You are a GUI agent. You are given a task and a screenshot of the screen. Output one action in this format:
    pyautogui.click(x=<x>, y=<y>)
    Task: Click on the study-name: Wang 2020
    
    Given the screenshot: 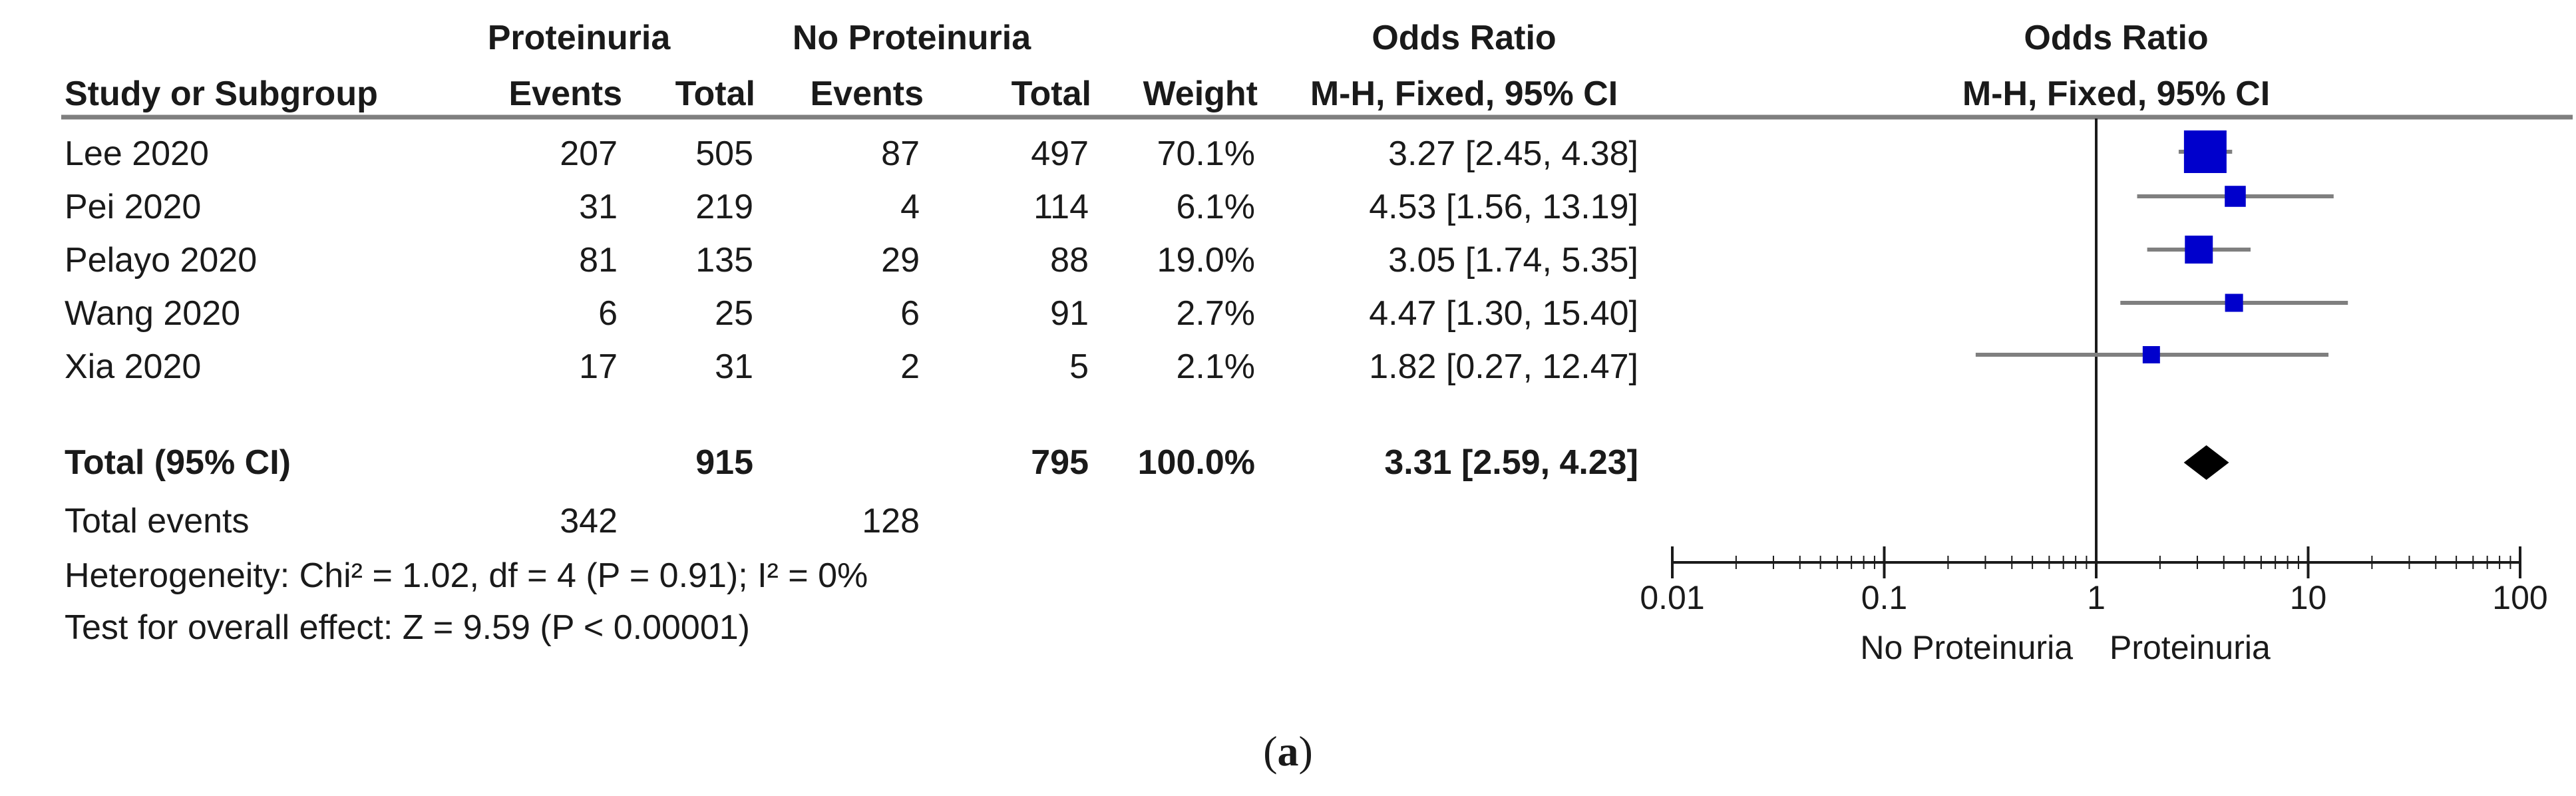 What is the action you would take?
    pyautogui.click(x=152, y=313)
    